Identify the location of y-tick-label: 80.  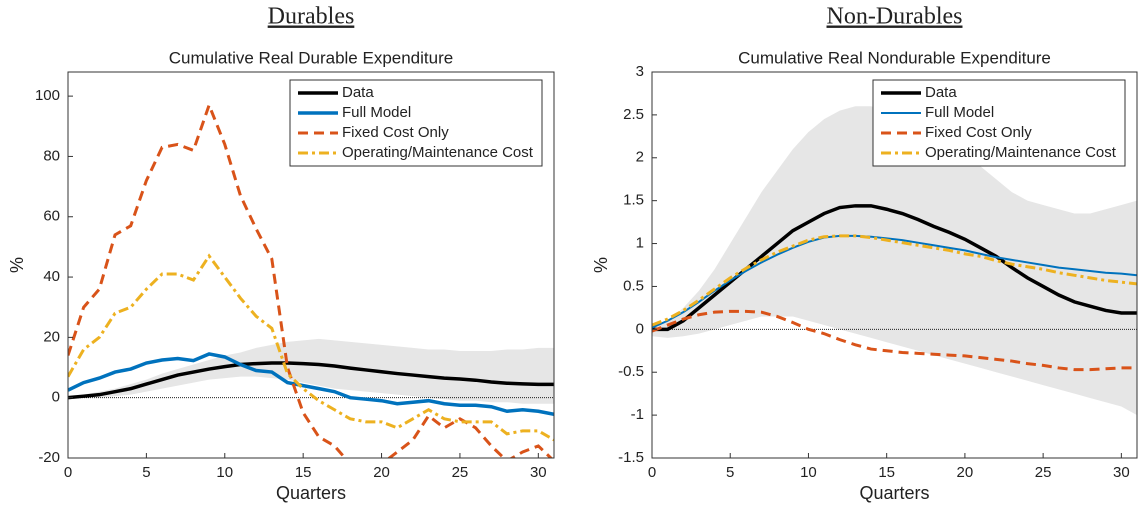
(51, 155).